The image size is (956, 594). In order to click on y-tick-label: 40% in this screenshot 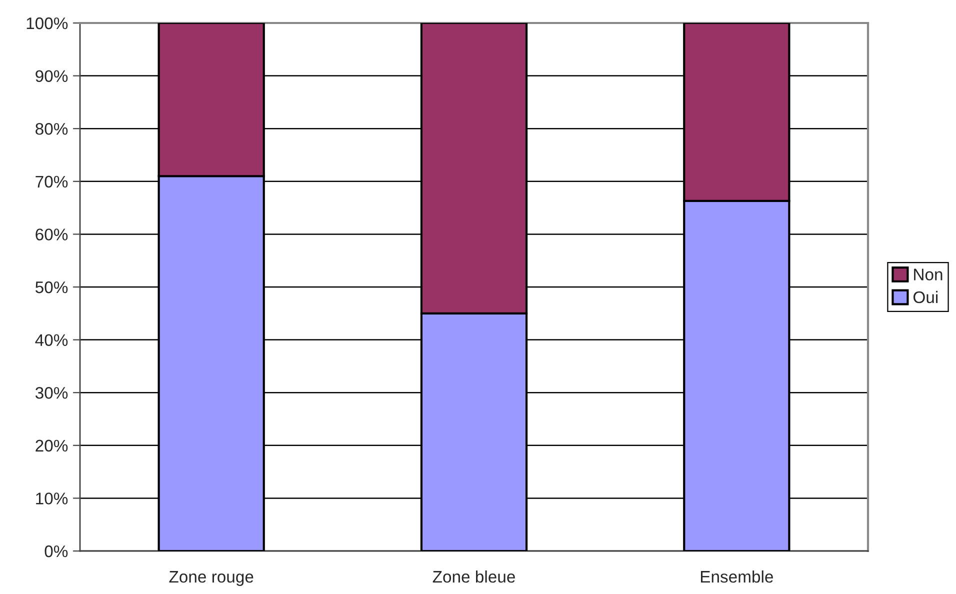, I will do `click(51, 340)`.